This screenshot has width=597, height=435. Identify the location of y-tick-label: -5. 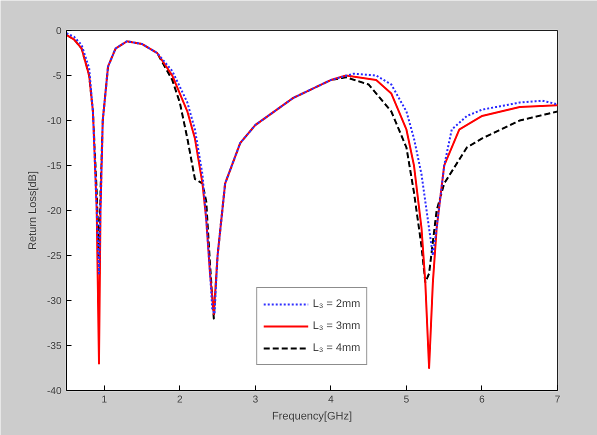
(57, 76).